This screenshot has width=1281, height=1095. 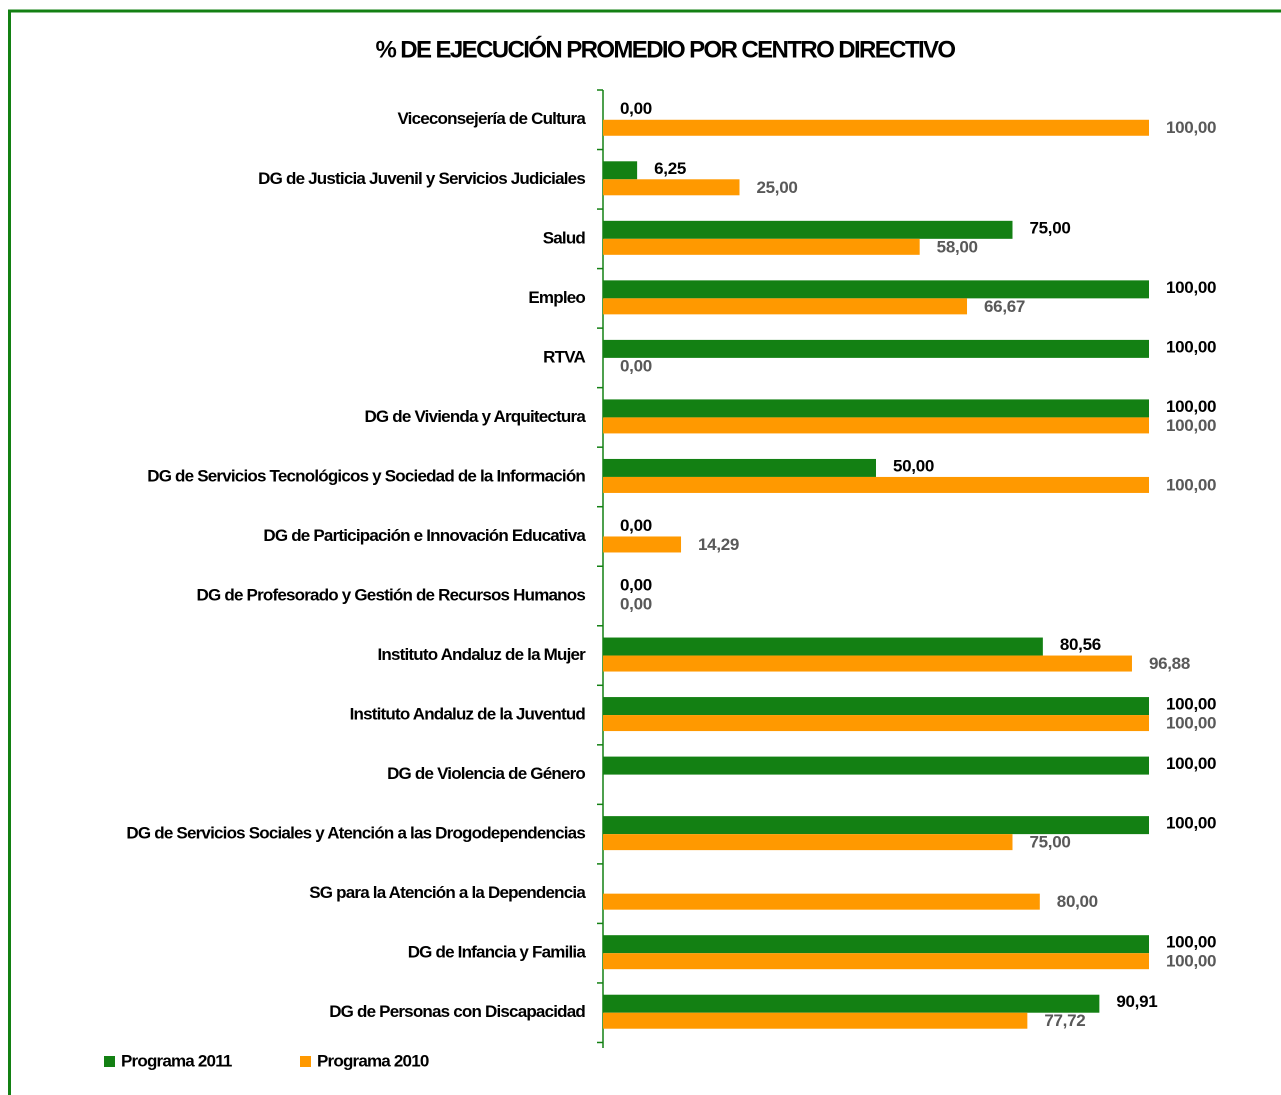 I want to click on value-label: 96,88, so click(x=1169, y=663).